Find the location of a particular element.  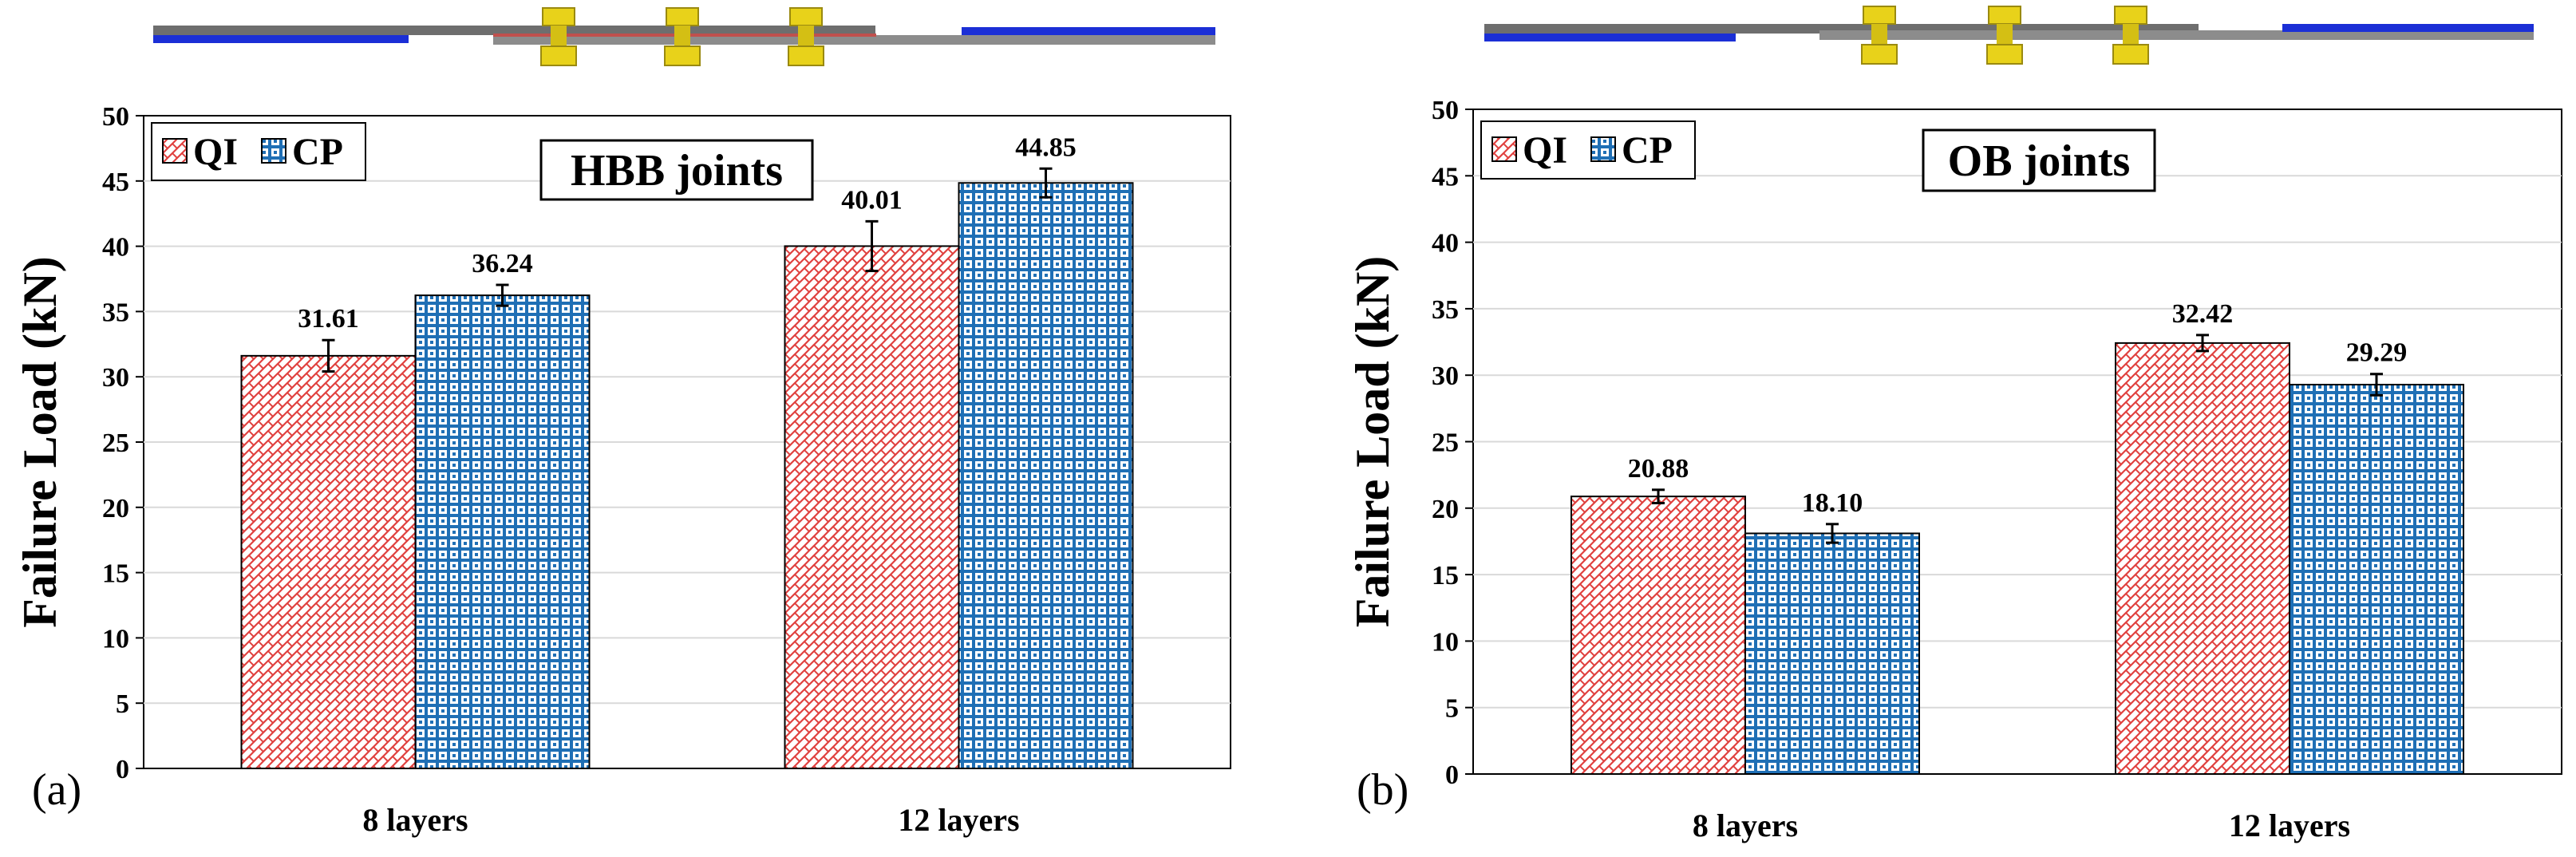

chart-title: HBB joints is located at coordinates (677, 170).